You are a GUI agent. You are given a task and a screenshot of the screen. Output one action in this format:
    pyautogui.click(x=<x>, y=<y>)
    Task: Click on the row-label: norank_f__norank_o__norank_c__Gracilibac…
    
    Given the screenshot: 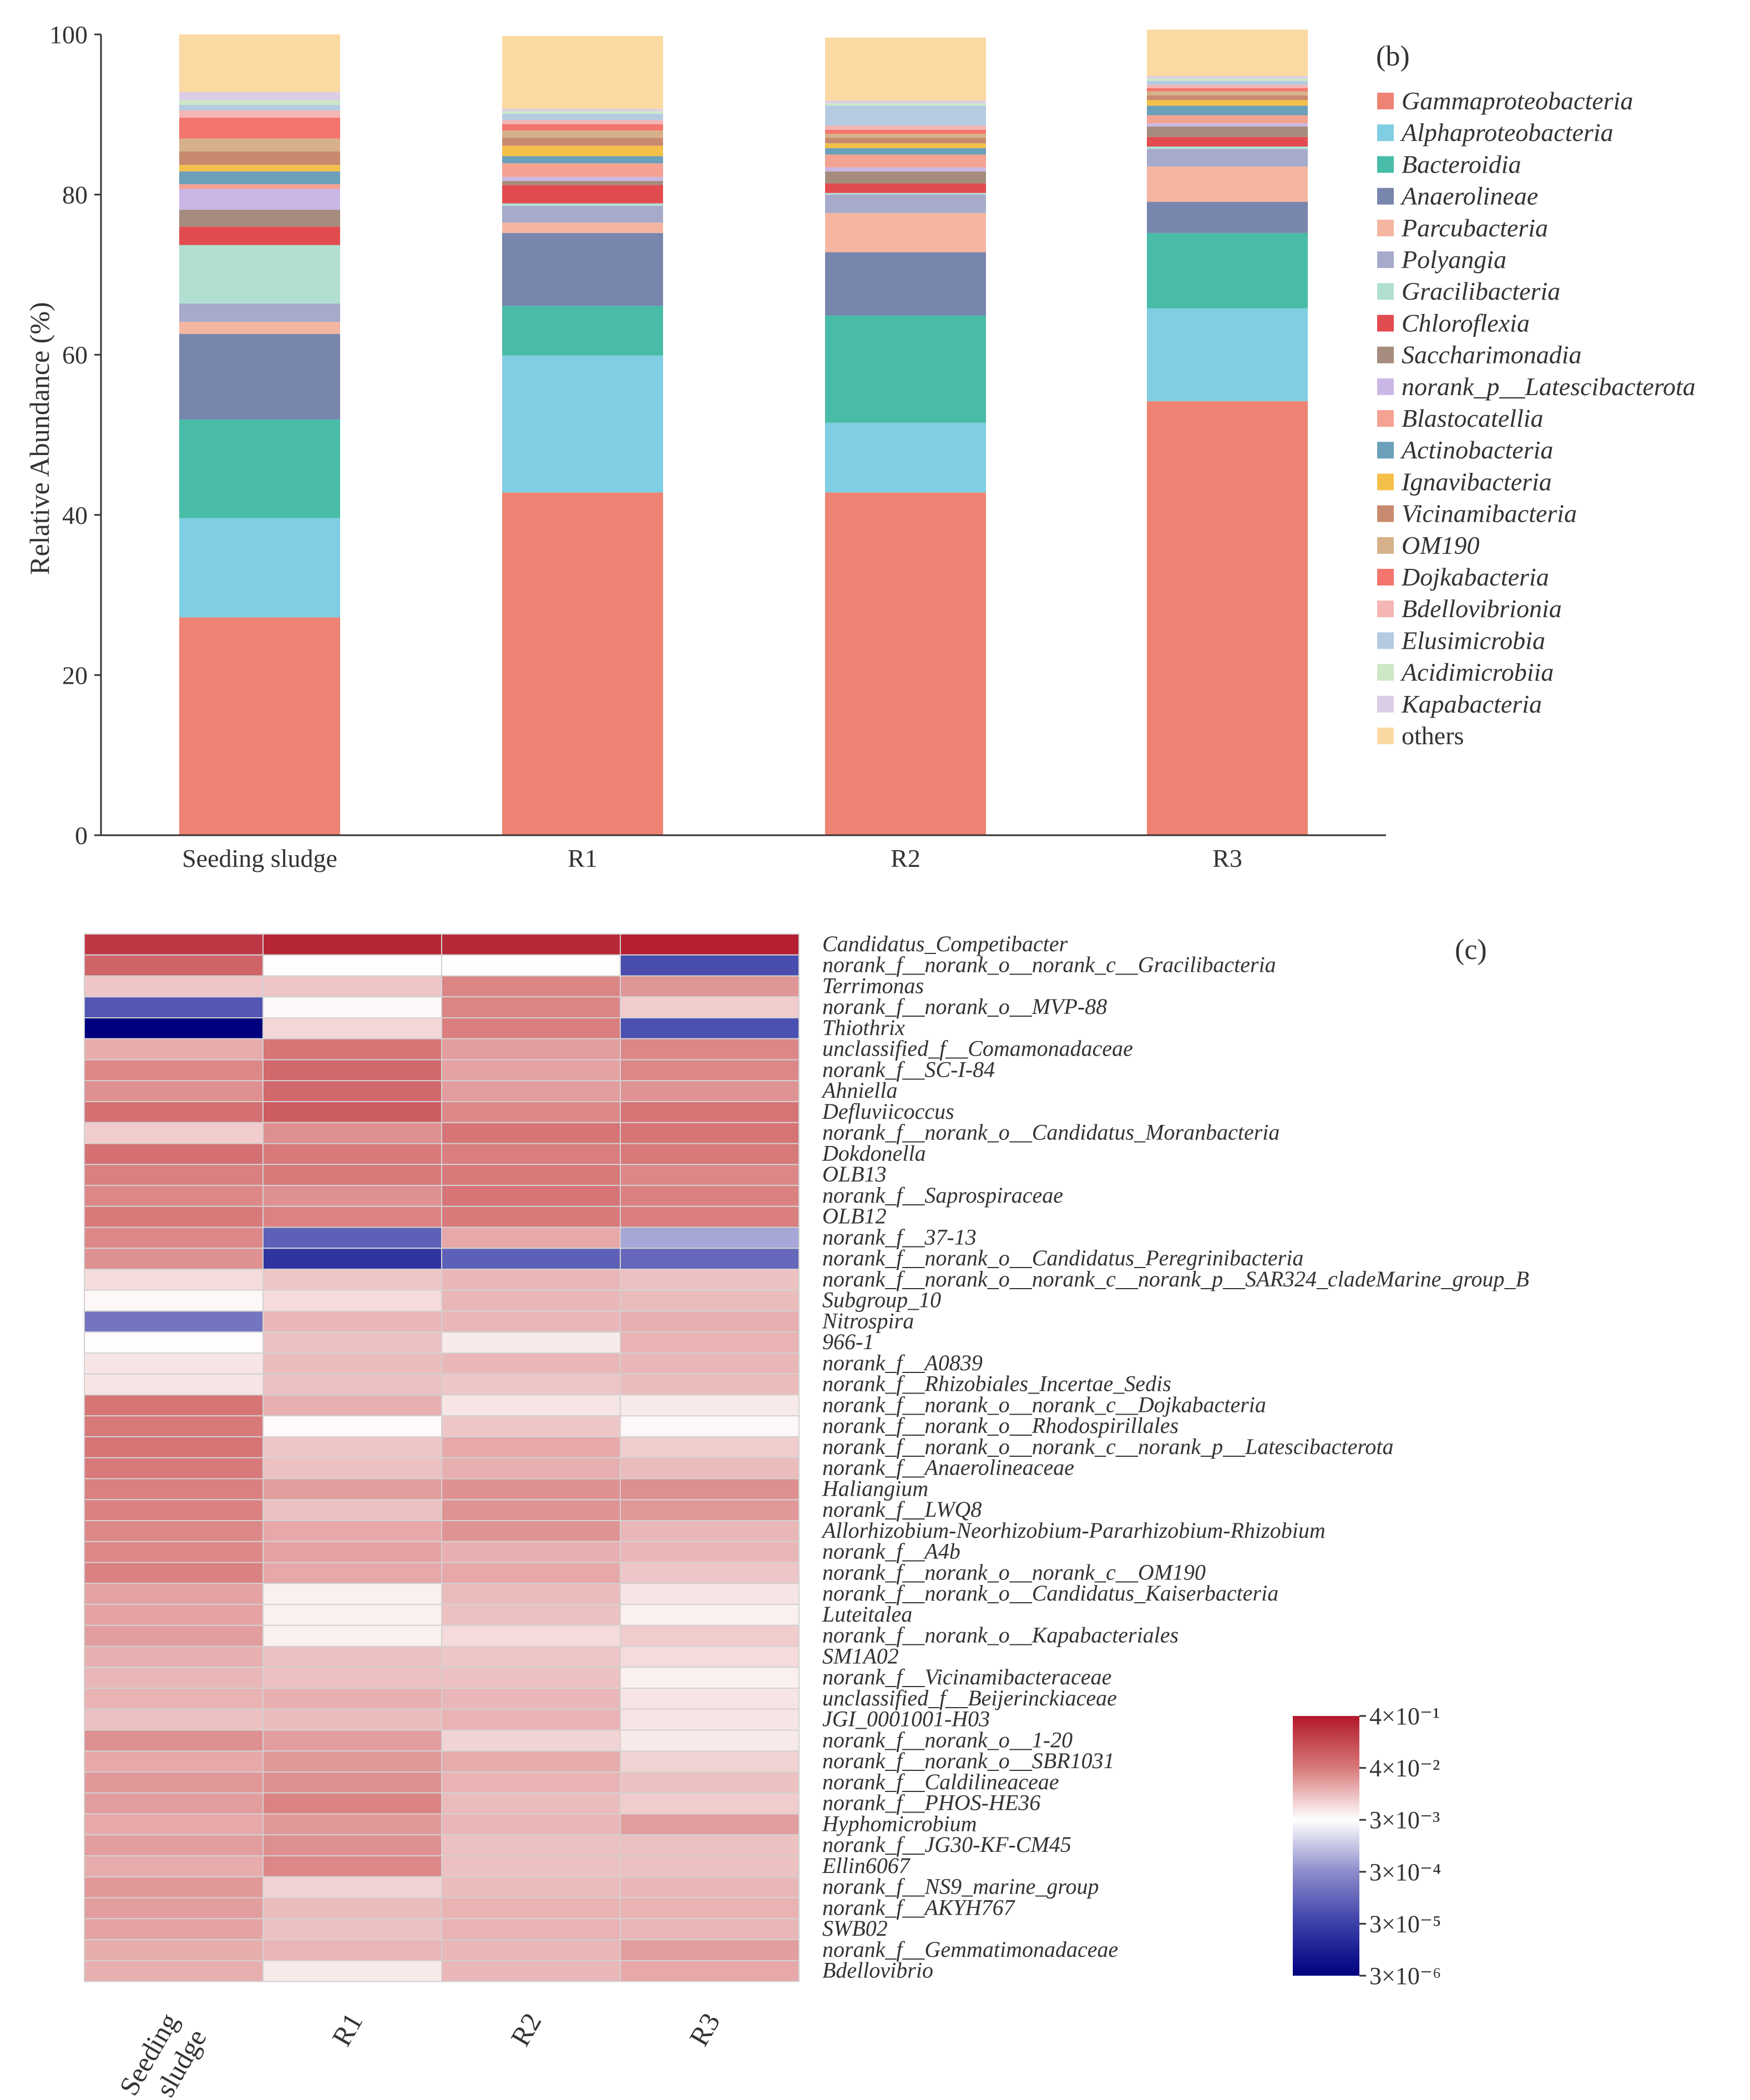 What is the action you would take?
    pyautogui.click(x=1049, y=964)
    